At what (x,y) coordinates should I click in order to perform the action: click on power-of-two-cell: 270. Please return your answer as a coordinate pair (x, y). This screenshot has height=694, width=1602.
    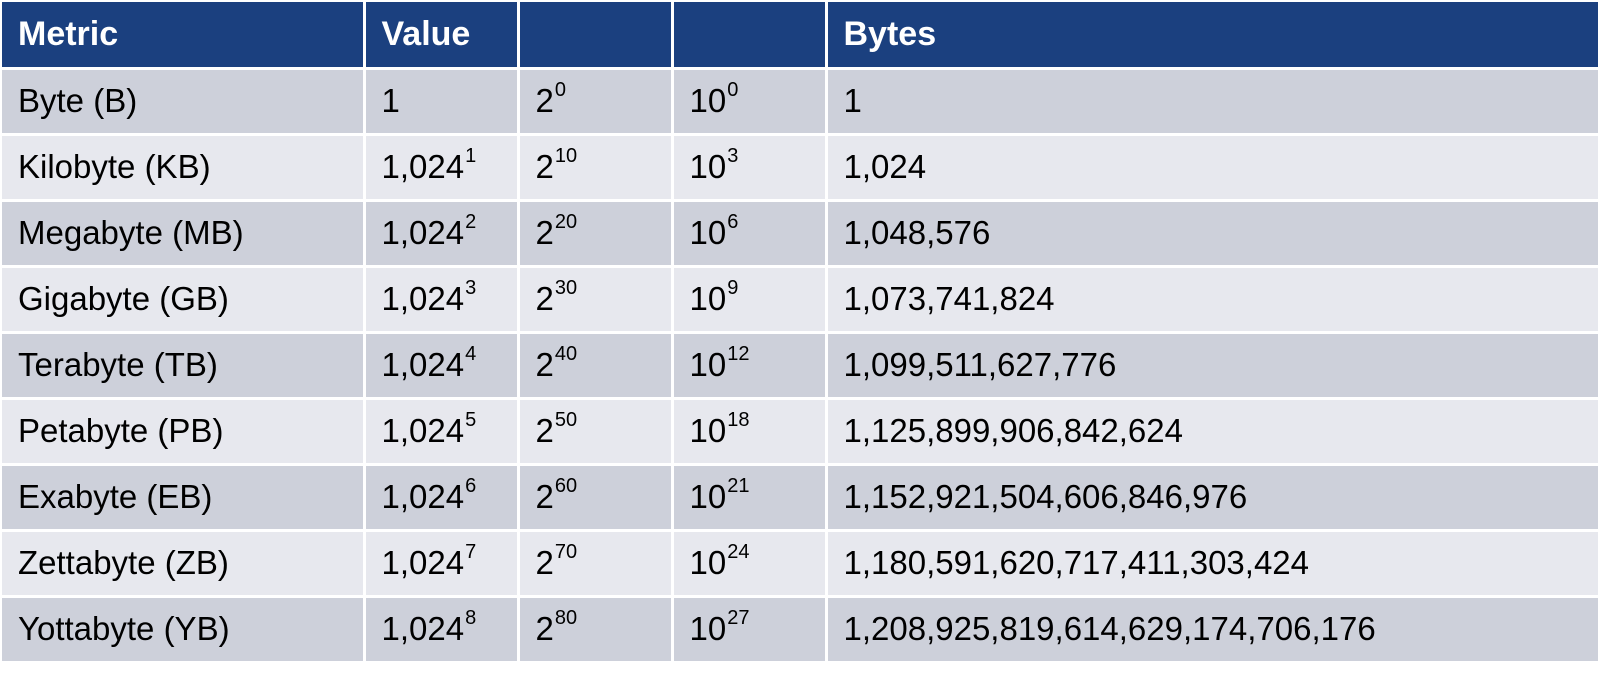
    Looking at the image, I should click on (596, 564).